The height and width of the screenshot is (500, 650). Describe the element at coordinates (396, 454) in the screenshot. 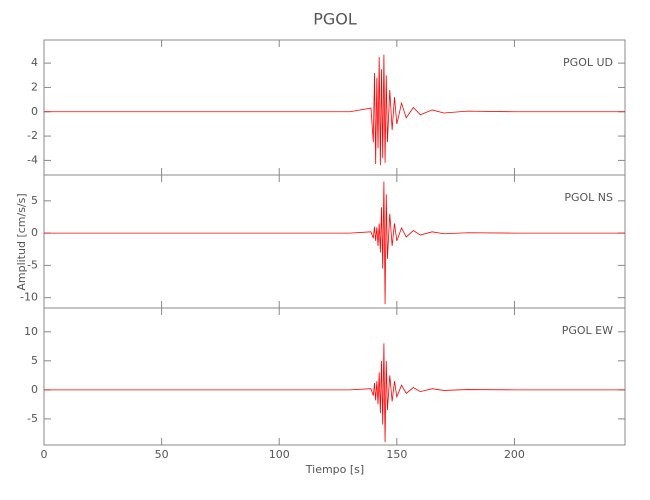

I see `x-tick-label: 150` at that location.